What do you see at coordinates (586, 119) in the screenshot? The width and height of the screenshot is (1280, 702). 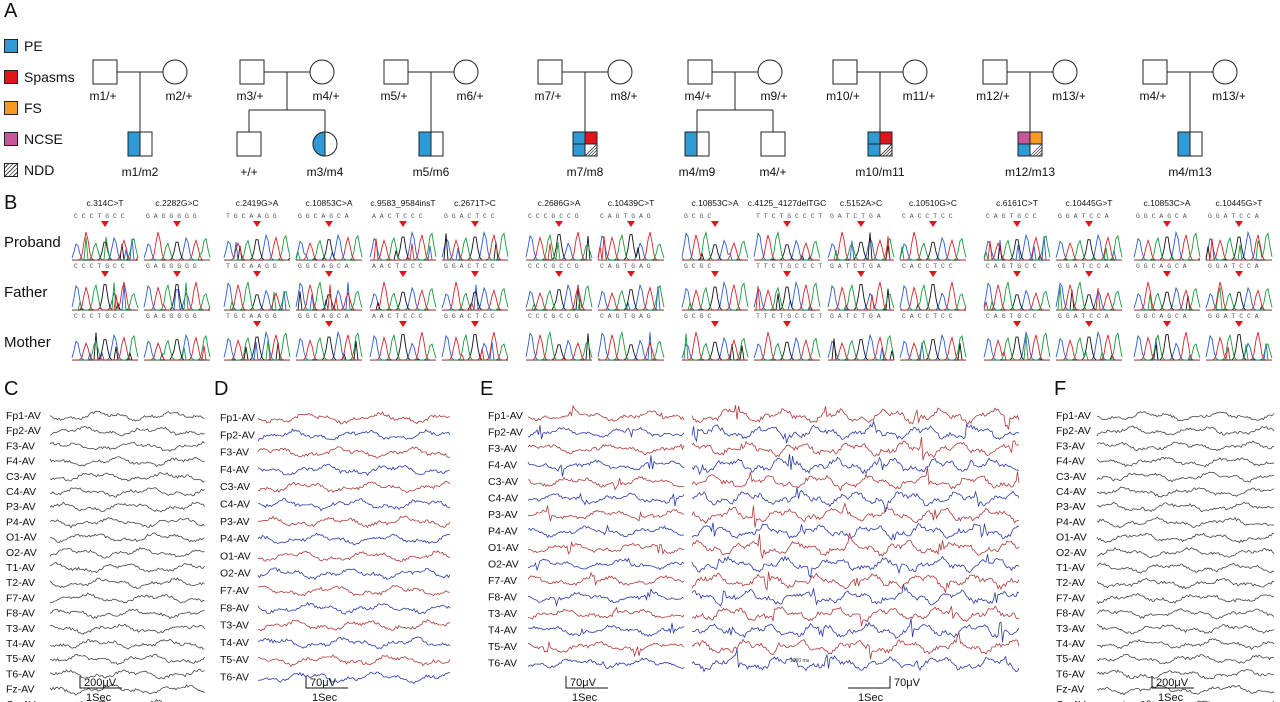 I see `pedigree-tree: m7/+ m8/+ m7/m8` at bounding box center [586, 119].